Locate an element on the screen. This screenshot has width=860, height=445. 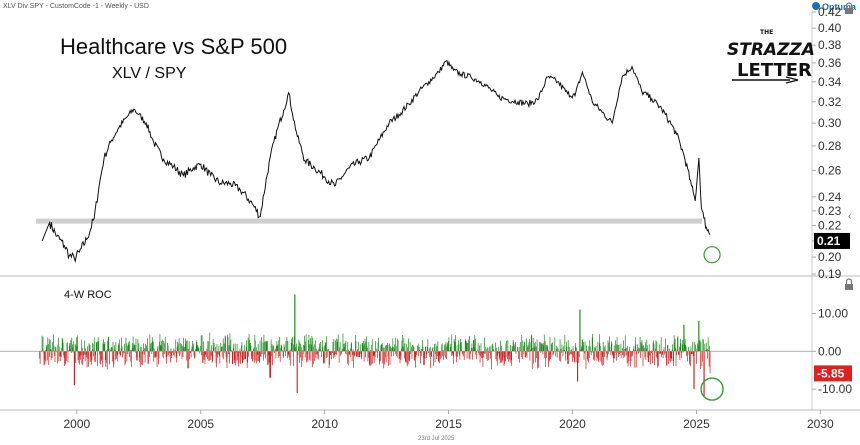
price-tick-label: 0.24 is located at coordinates (830, 197).